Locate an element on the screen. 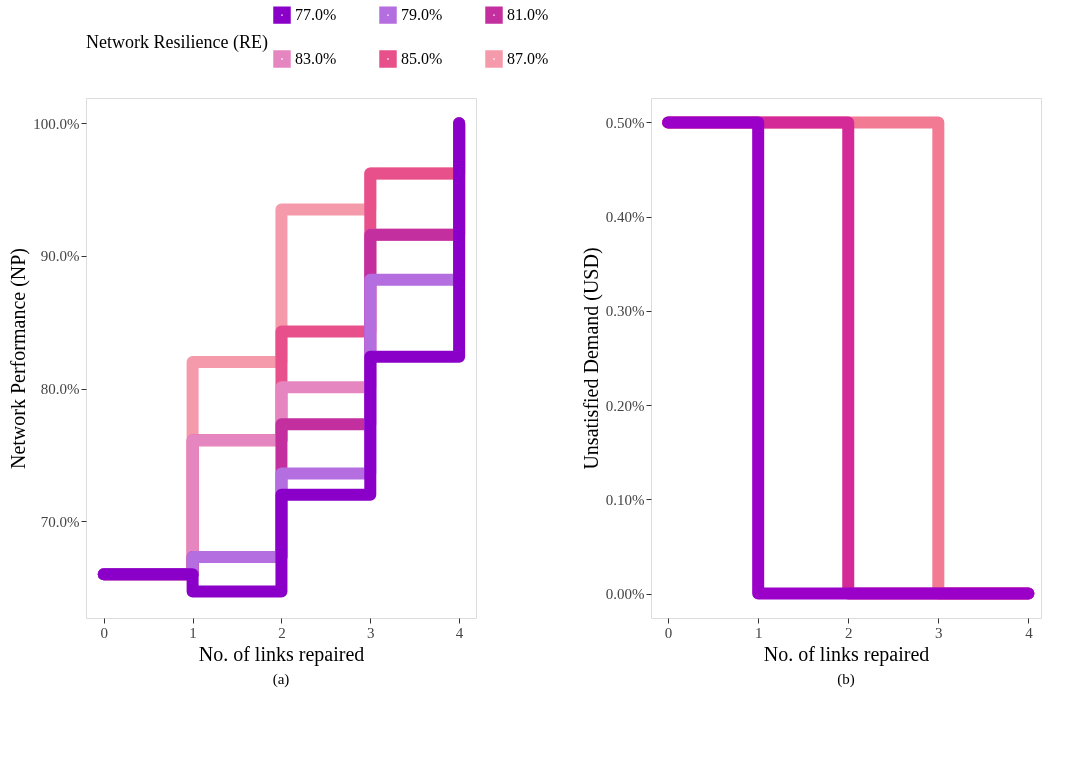 The height and width of the screenshot is (762, 1083). y-tick-label: 0.50% is located at coordinates (625, 122).